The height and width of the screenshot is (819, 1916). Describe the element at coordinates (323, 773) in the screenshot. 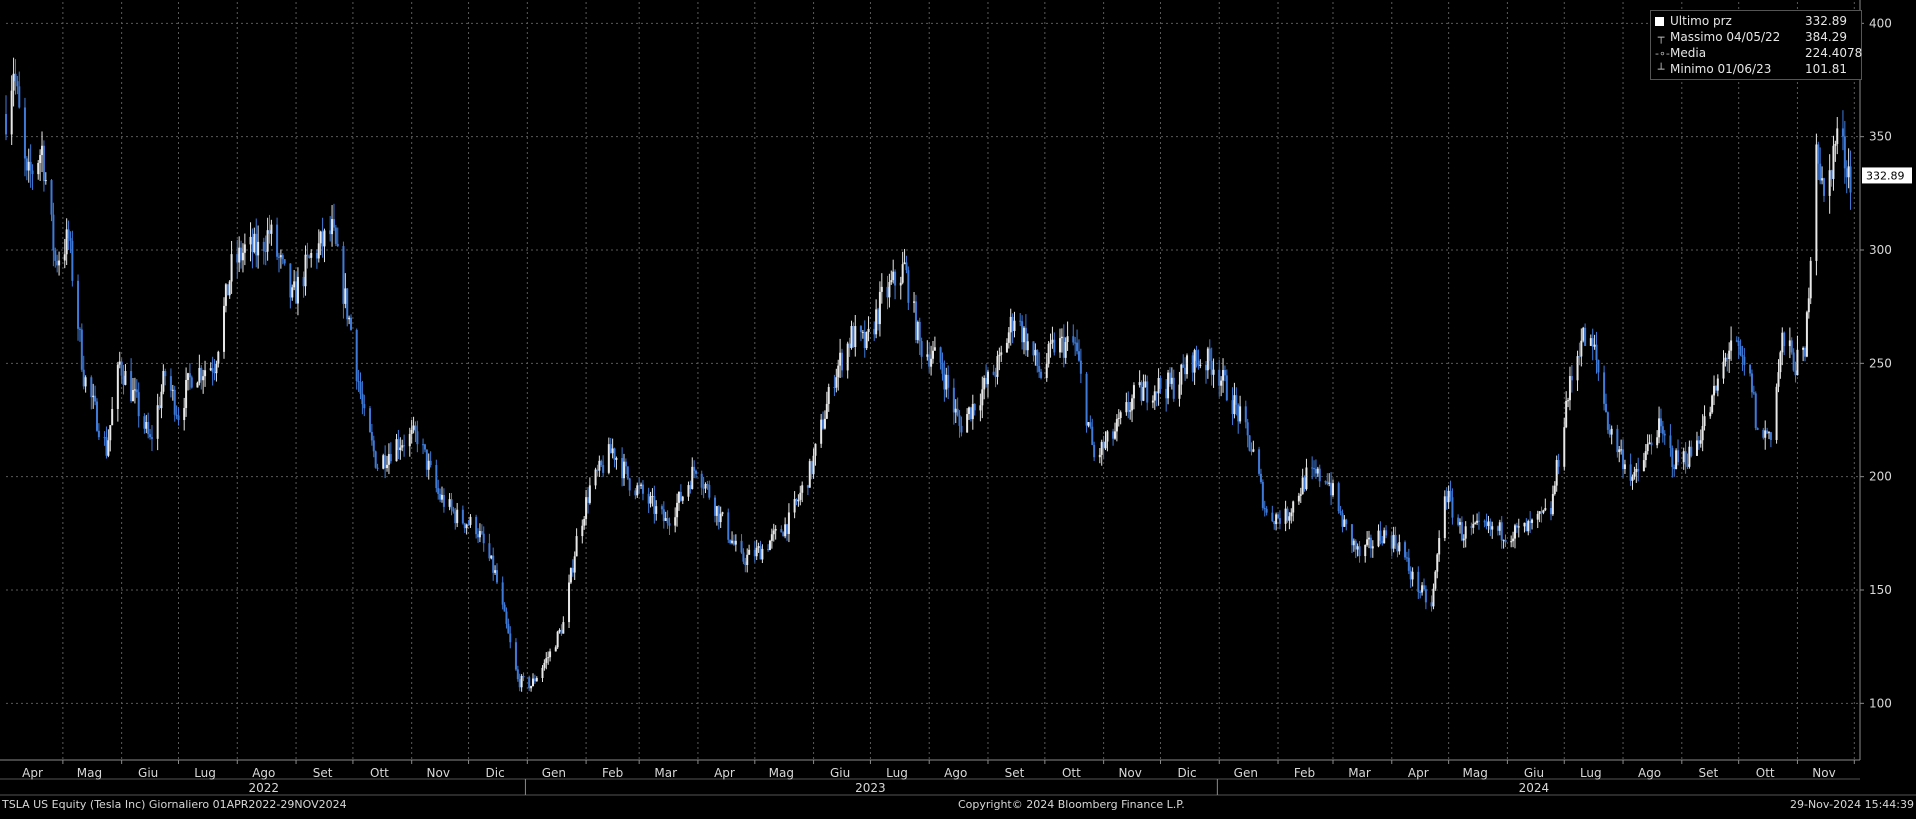

I see `x-tick-label: Set` at that location.